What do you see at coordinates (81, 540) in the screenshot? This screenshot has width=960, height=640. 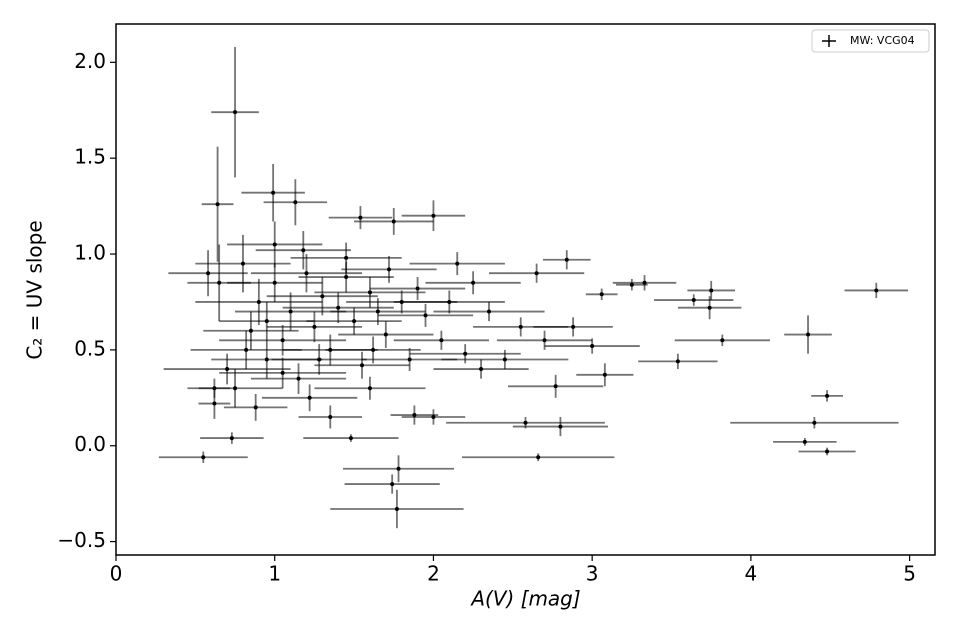 I see `y-tick-label: −0.5` at bounding box center [81, 540].